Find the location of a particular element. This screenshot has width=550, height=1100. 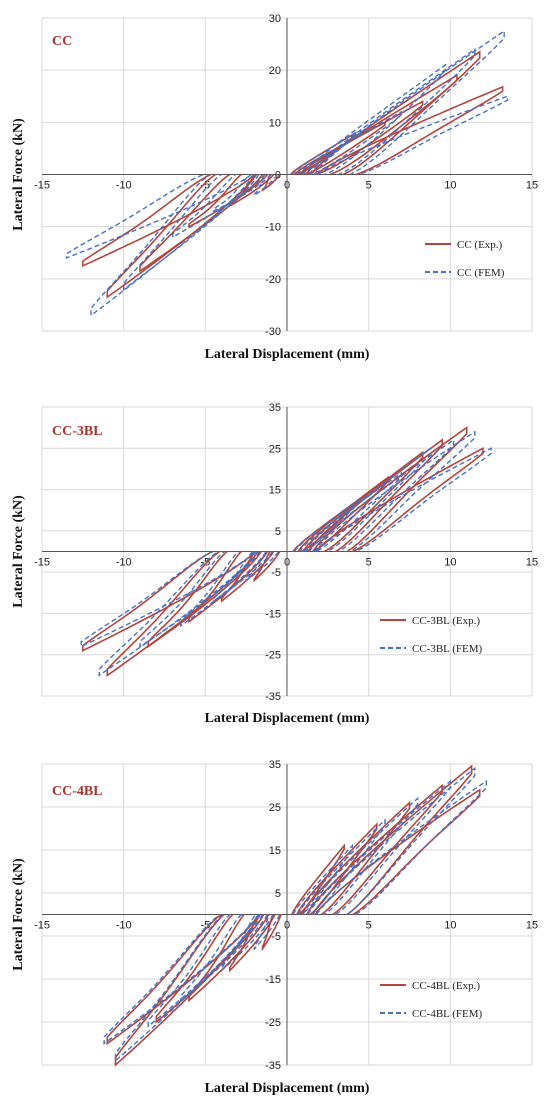

y-axis-title: Lateral Force (kN) is located at coordinates (18, 914).